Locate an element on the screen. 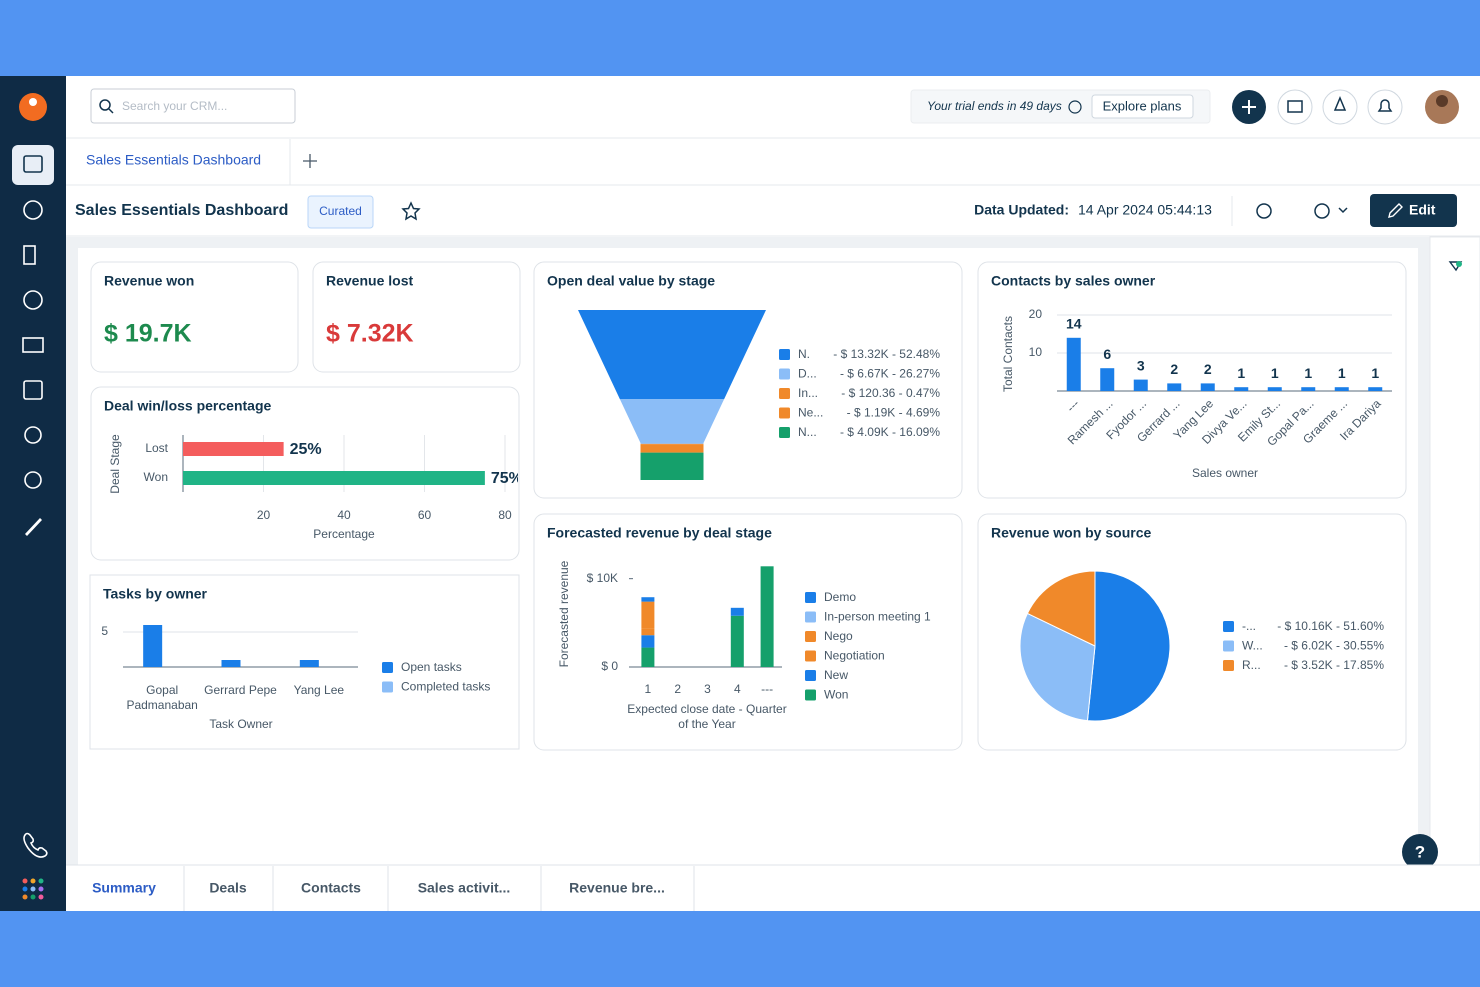 This screenshot has width=1480, height=987. kpi-value: $ 19.7K is located at coordinates (148, 334).